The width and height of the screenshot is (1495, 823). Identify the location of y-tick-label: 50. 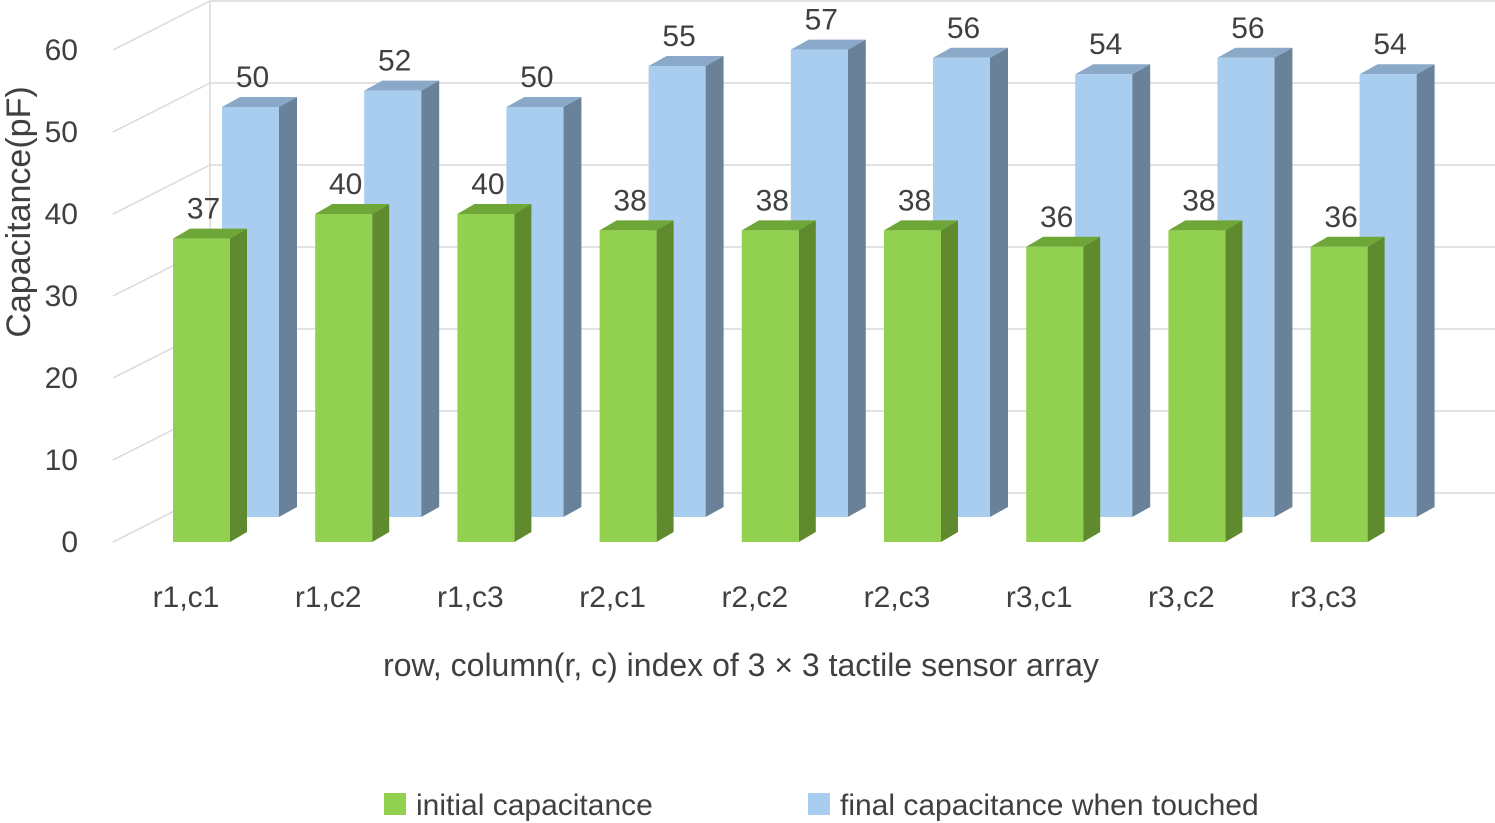
(61, 132).